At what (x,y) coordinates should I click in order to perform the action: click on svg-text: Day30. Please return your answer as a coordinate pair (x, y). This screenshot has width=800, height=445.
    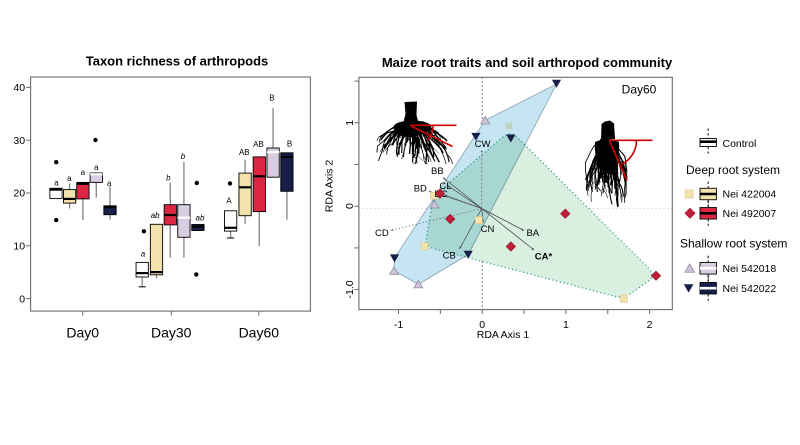
    Looking at the image, I should click on (171, 333).